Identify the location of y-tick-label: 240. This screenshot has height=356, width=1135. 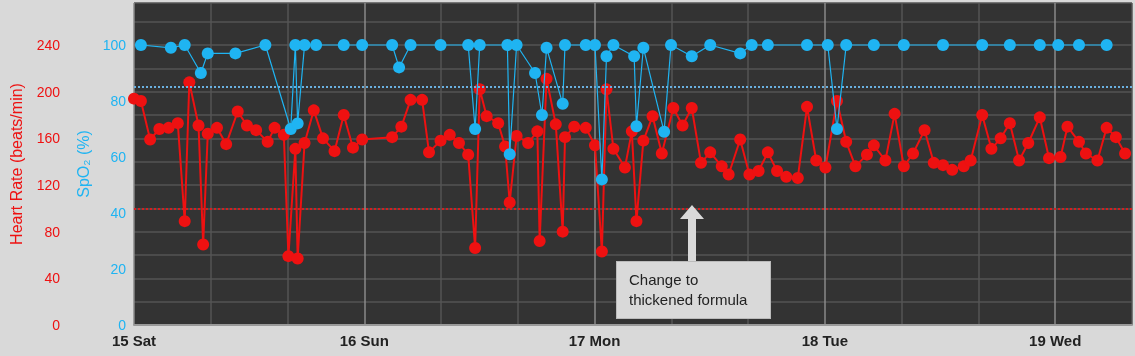
(48, 45).